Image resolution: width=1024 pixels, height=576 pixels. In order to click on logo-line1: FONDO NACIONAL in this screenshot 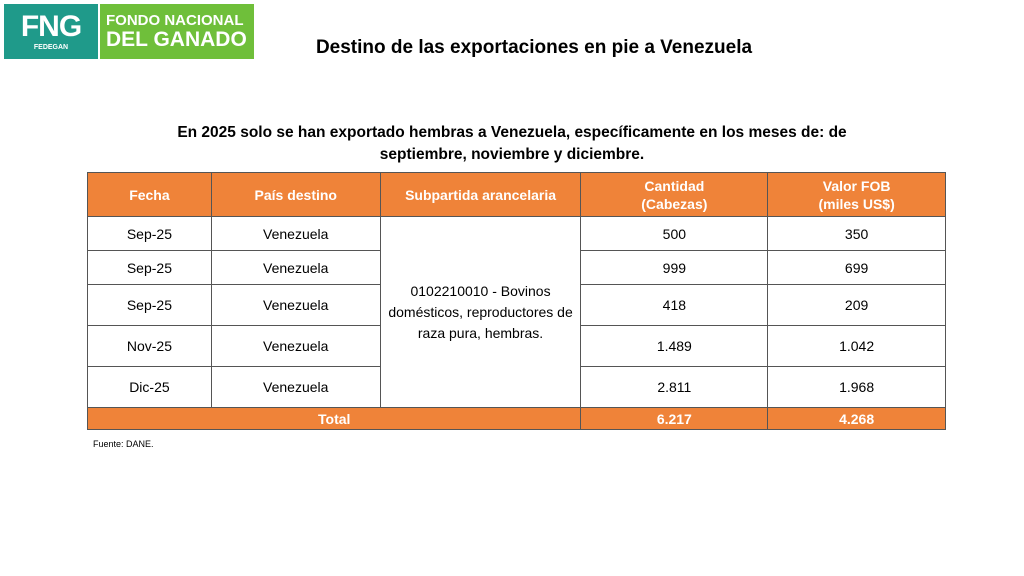, I will do `click(175, 20)`.